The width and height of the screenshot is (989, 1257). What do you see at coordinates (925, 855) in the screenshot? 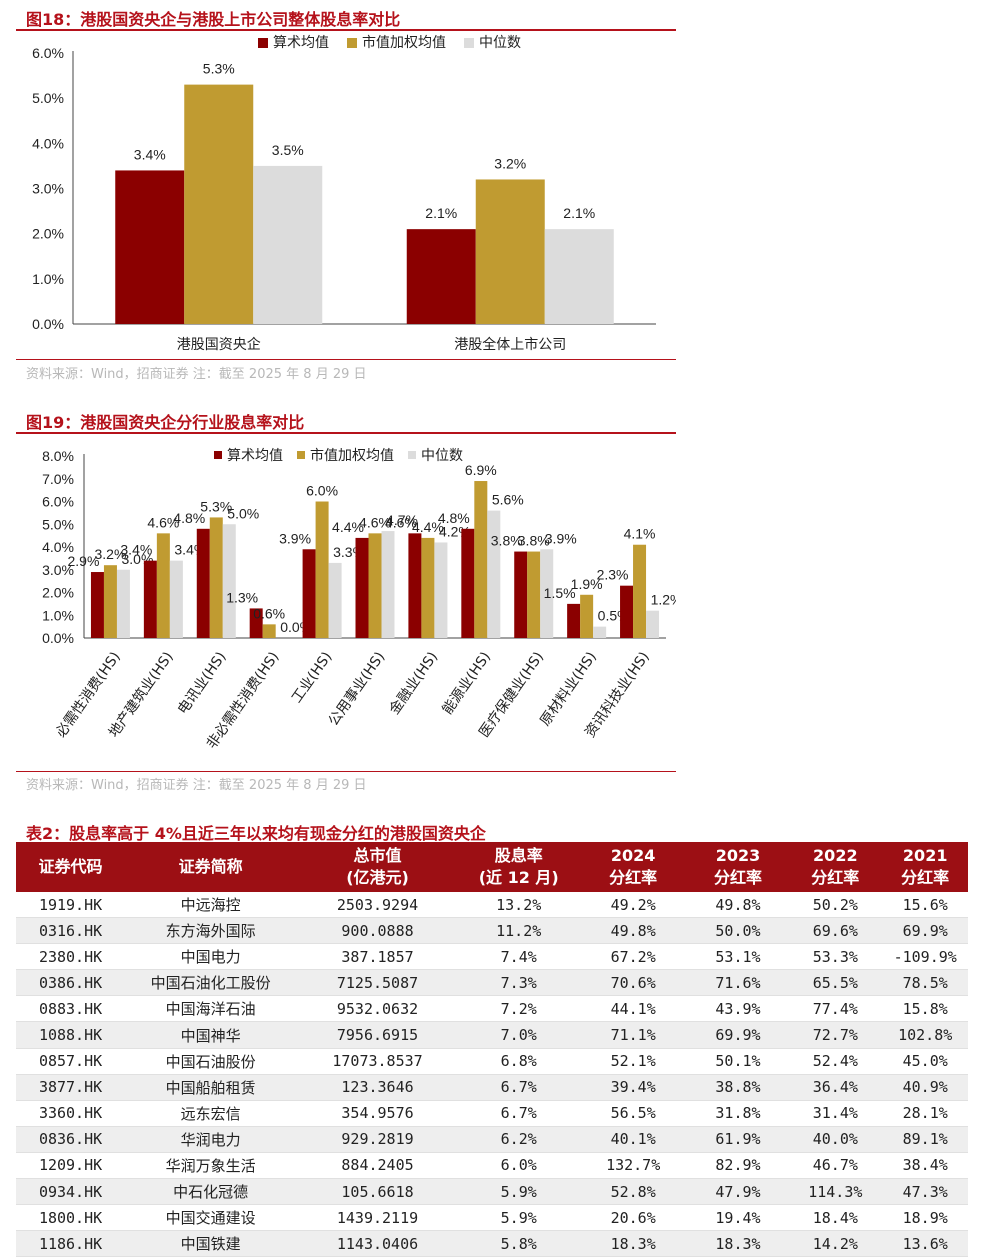
I see `column-header-text: 2021` at bounding box center [925, 855].